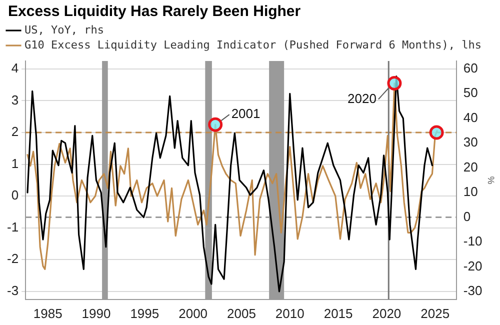 This screenshot has height=325, width=500. What do you see at coordinates (338, 313) in the screenshot?
I see `x-tick-label: 2015` at bounding box center [338, 313].